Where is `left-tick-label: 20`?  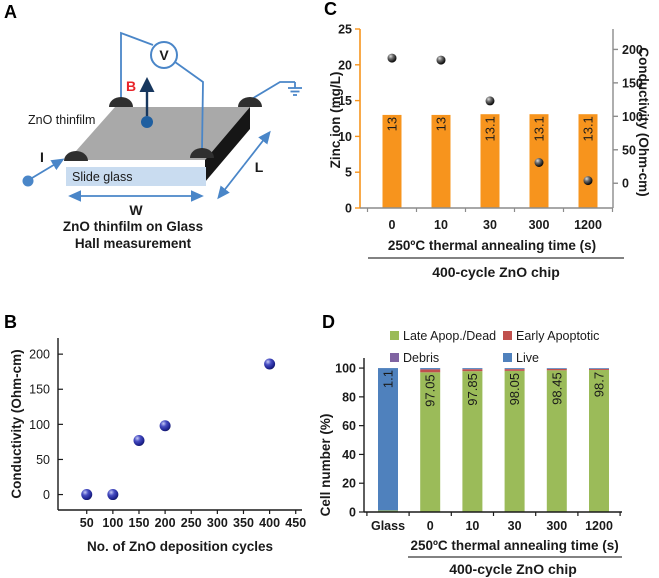
left-tick-label: 20 is located at coordinates (345, 65).